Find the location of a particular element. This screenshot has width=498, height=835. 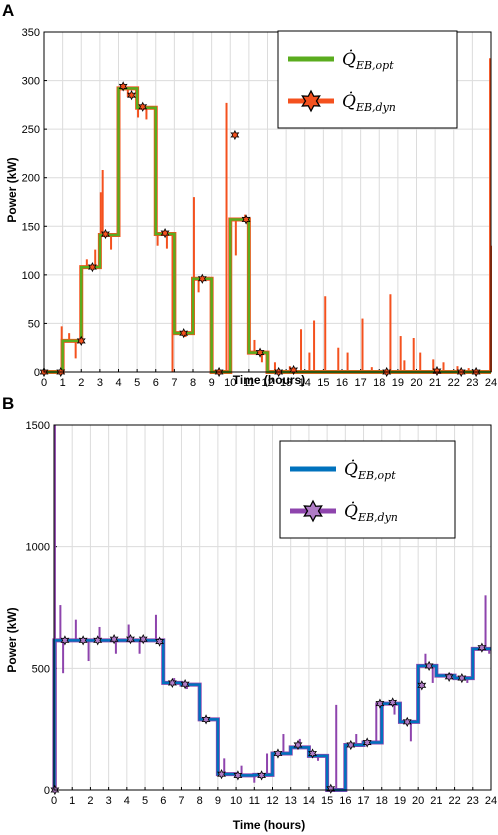

x-tick-label: 9 is located at coordinates (212, 383).